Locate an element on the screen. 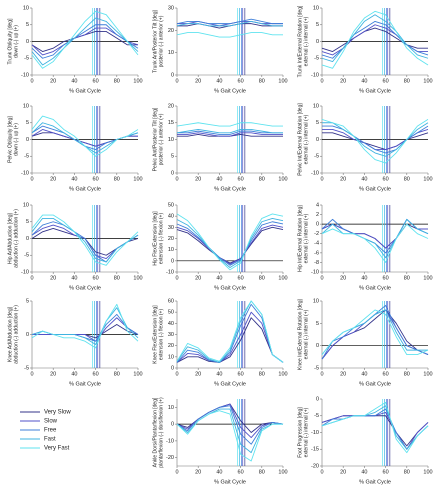 This screenshot has width=438, height=492. y-tick-label: -15 is located at coordinates (315, 450).